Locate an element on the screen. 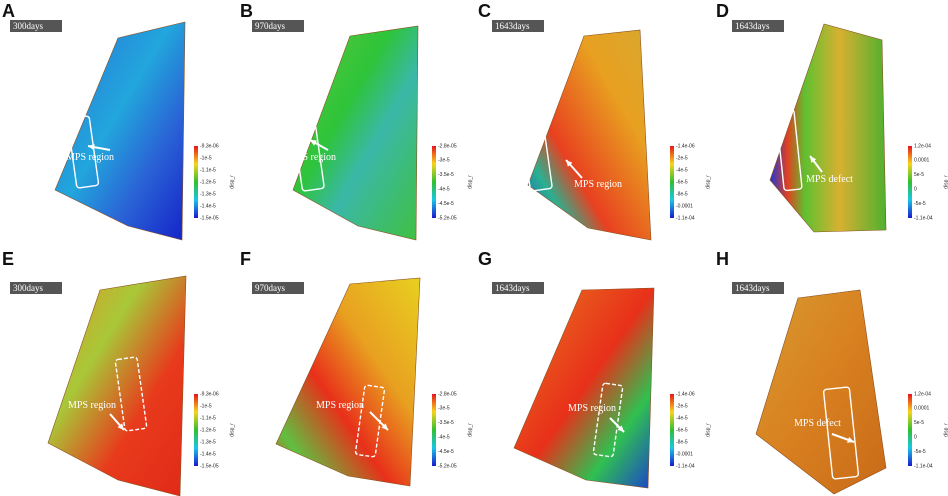 The height and width of the screenshot is (496, 948). colorbar-label: -8e-5 is located at coordinates (682, 442).